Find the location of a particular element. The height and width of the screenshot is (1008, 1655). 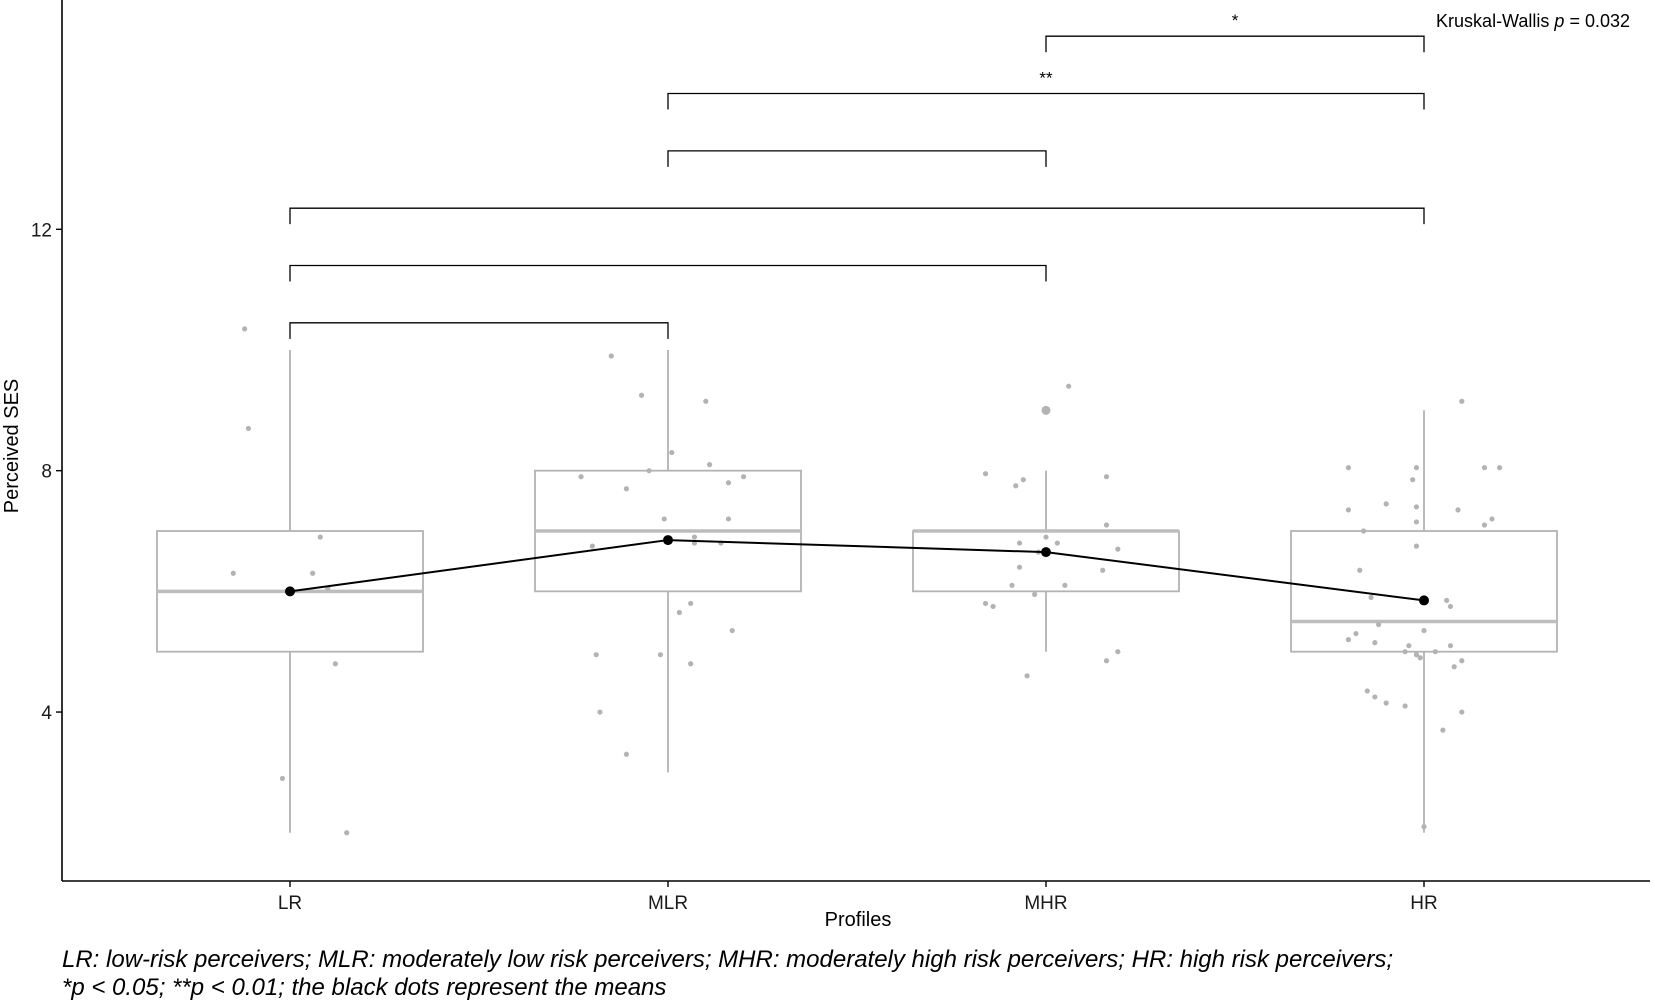

x-tick-label: MHR is located at coordinates (1045, 903).